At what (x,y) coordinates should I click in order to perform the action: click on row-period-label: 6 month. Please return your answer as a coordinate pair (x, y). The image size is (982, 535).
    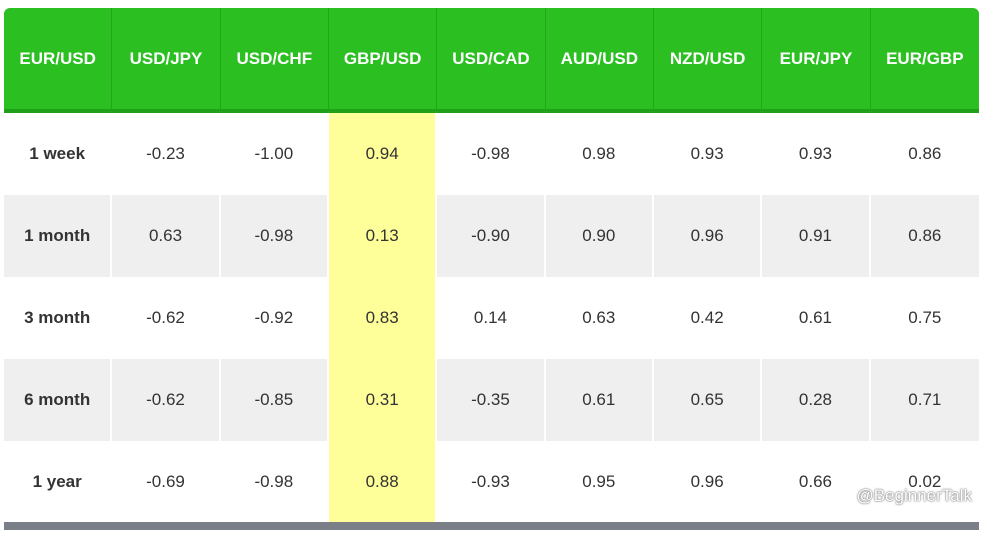
    Looking at the image, I should click on (58, 400).